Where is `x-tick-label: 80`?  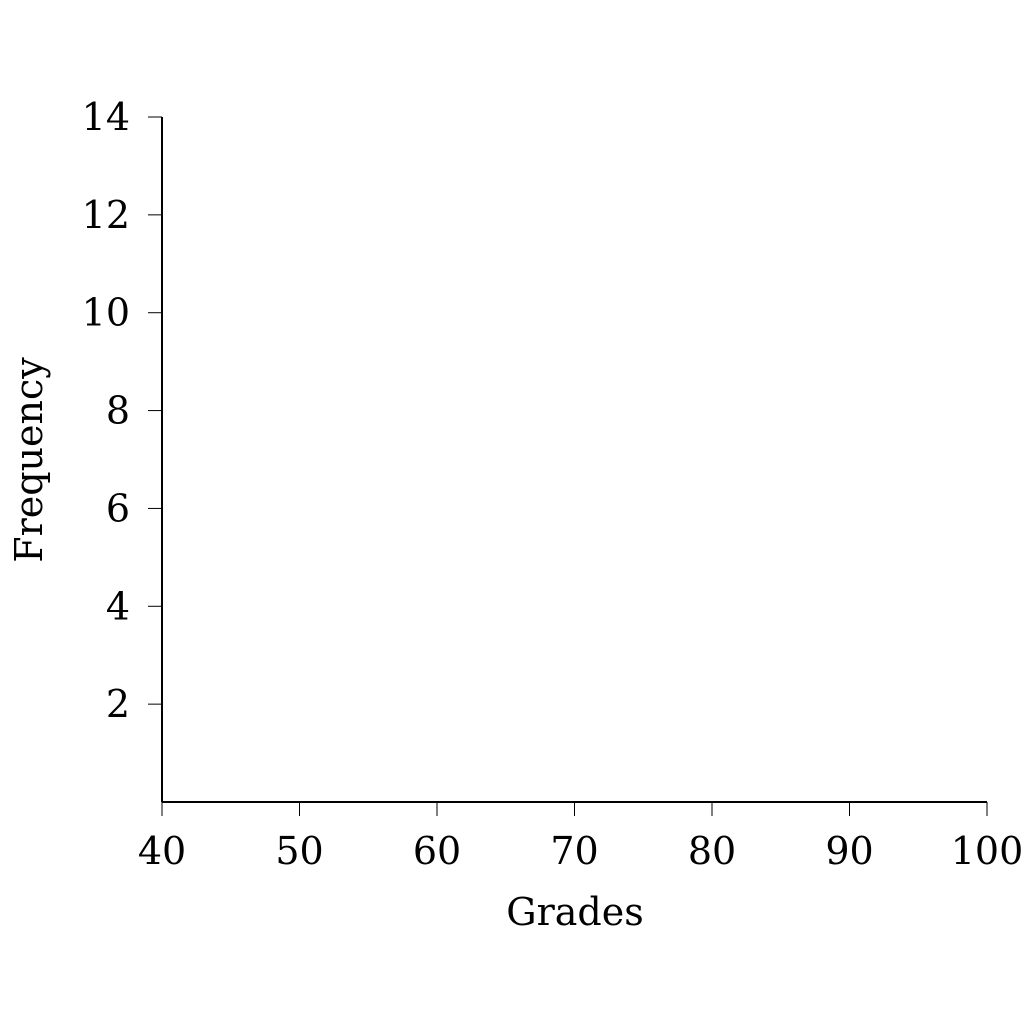
x-tick-label: 80 is located at coordinates (712, 851).